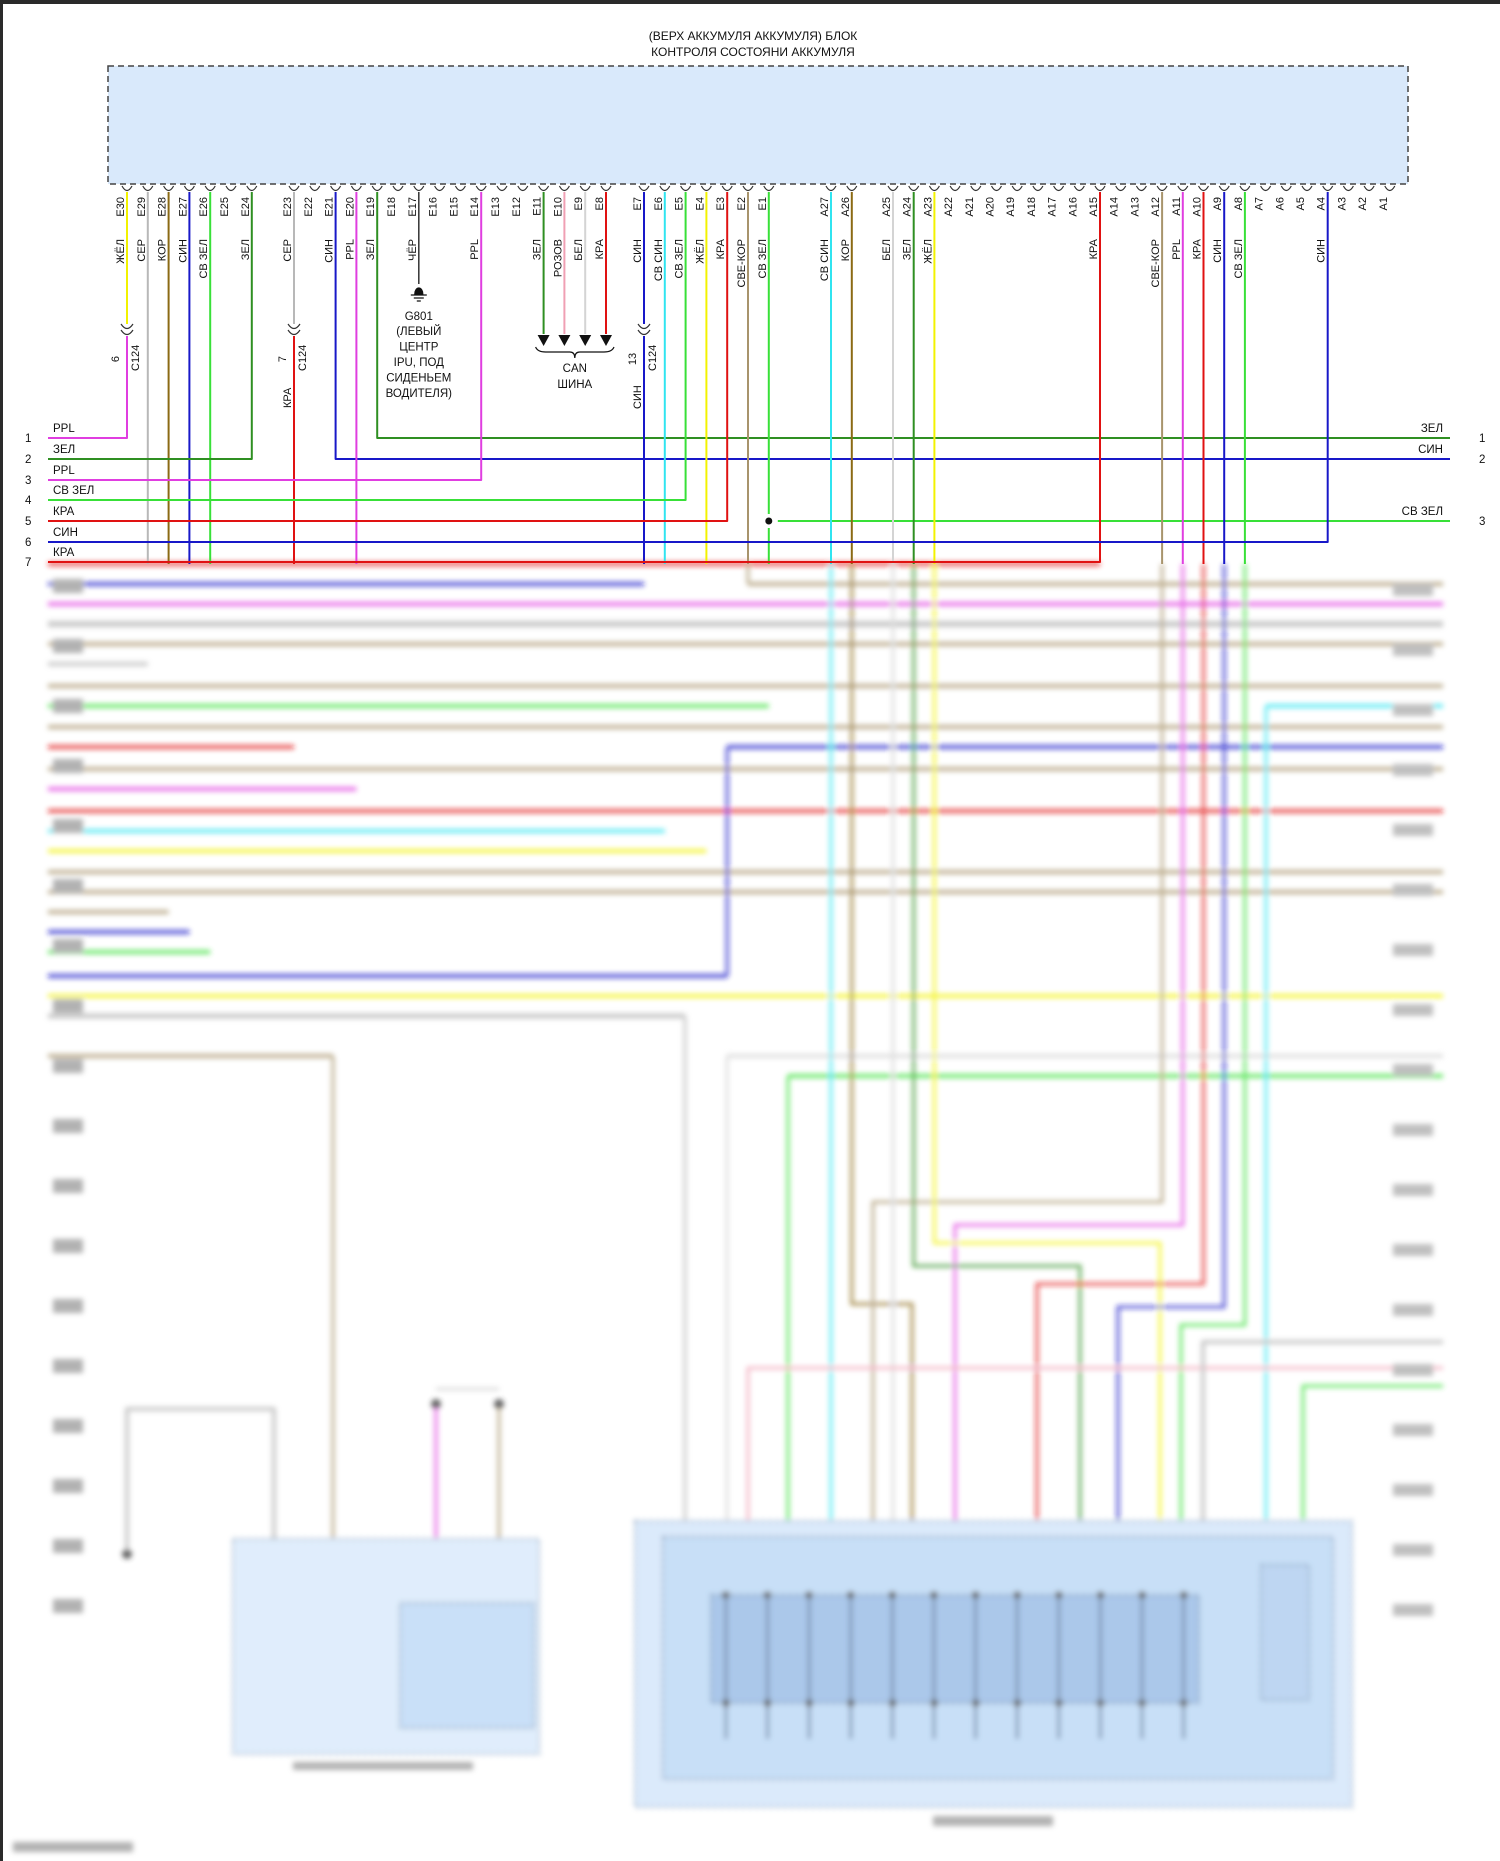  What do you see at coordinates (579, 203) in the screenshot?
I see `pin-label-e9: E9` at bounding box center [579, 203].